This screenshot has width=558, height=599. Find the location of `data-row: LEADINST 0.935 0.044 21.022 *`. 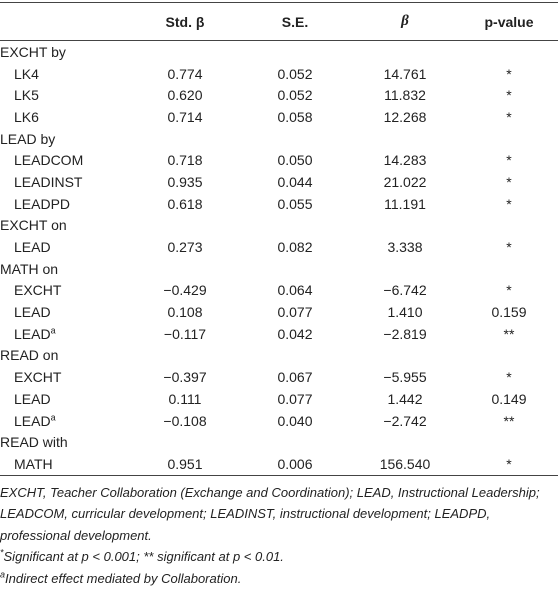

data-row: LEADINST 0.935 0.044 21.022 * is located at coordinates (279, 182).